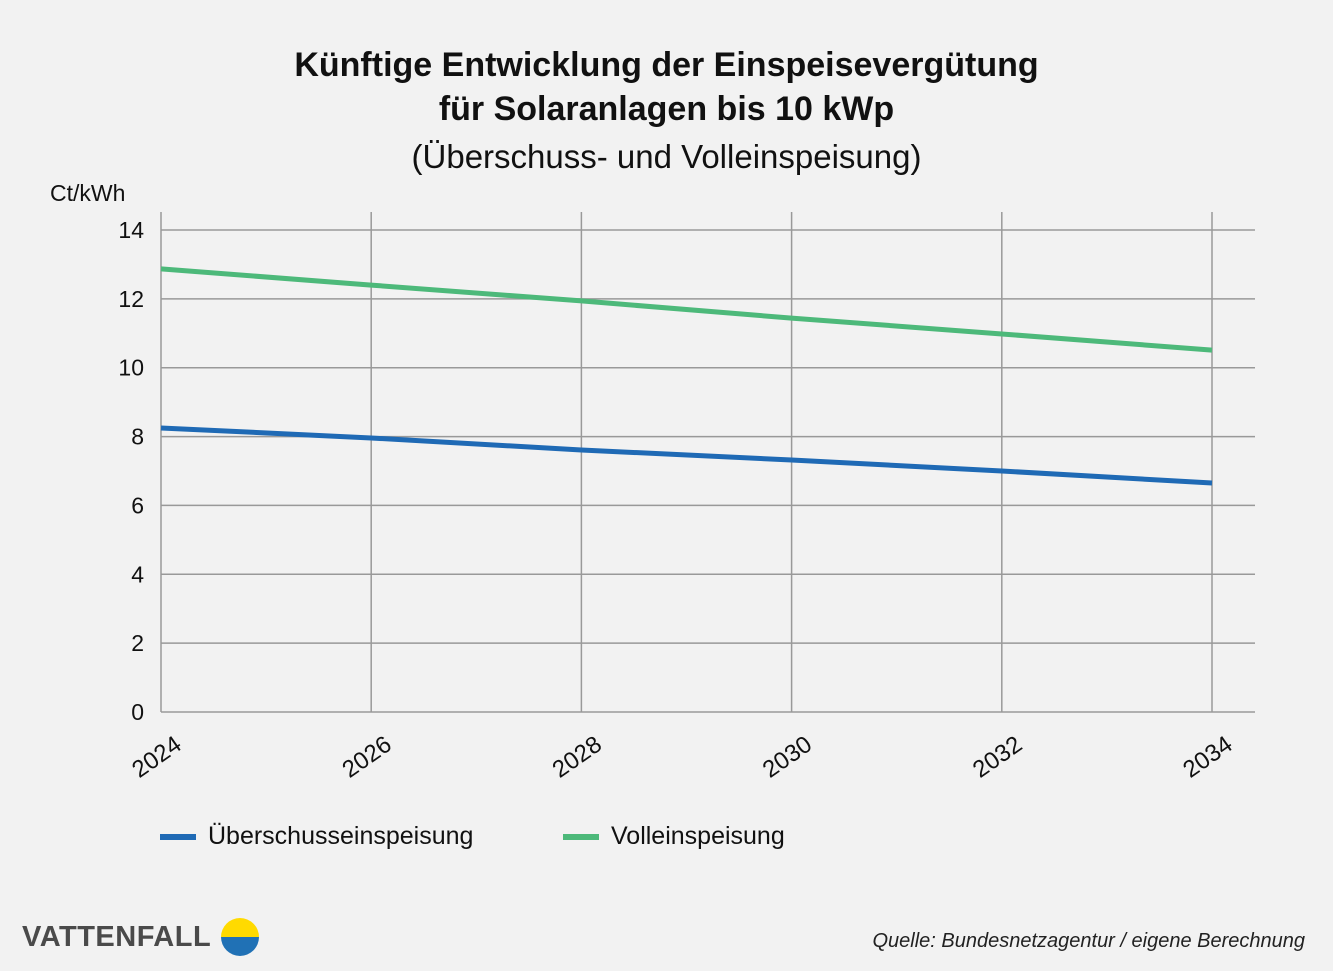 Image resolution: width=1333 pixels, height=971 pixels. Describe the element at coordinates (178, 836) in the screenshot. I see `legend-swatch-blue` at that location.